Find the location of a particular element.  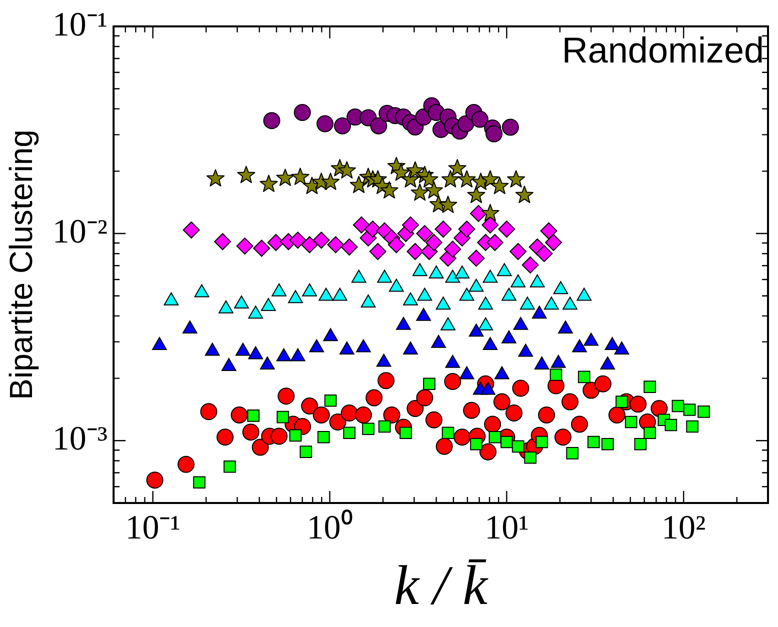

x-tick-label: 10² is located at coordinates (683, 527).